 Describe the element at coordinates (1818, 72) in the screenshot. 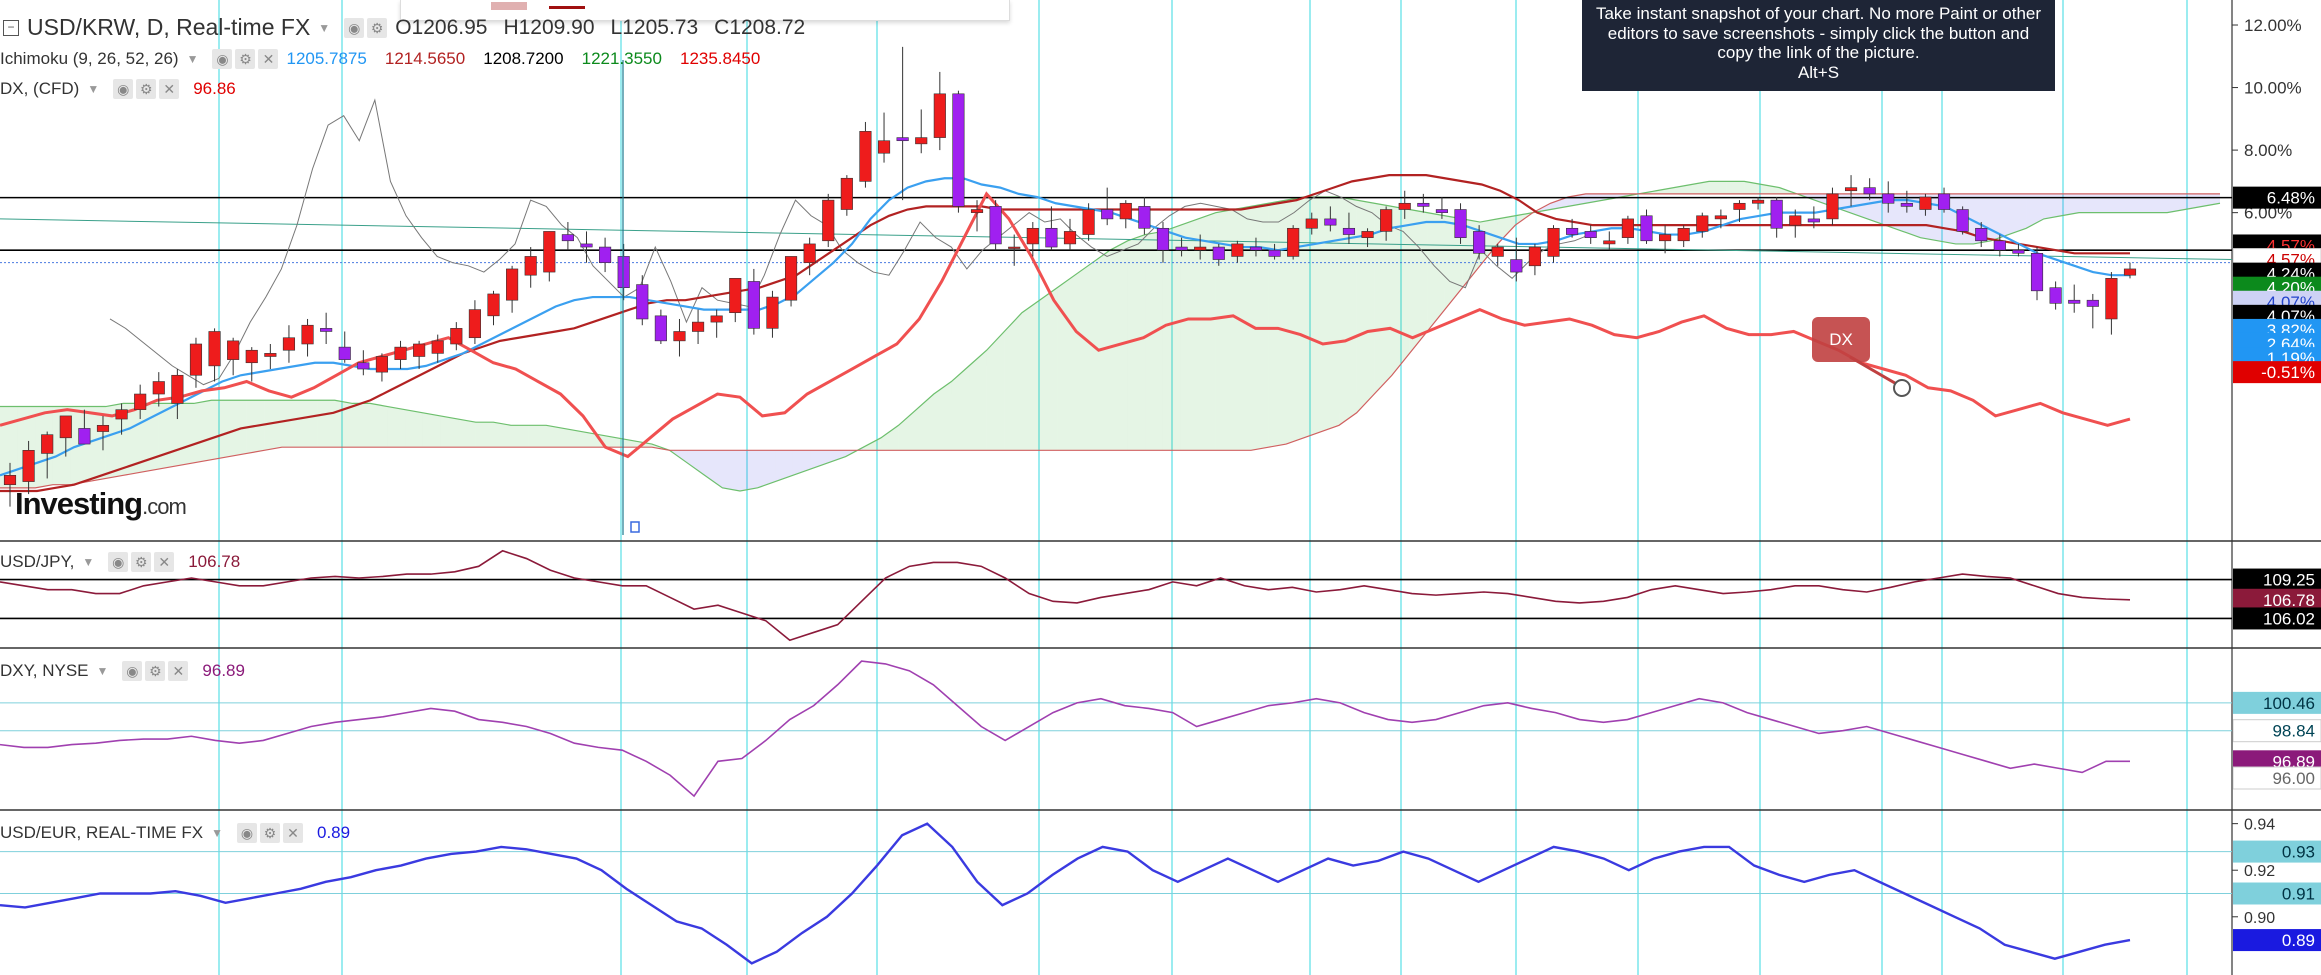

I see `tooltip-shortcut: Alt+S` at that location.